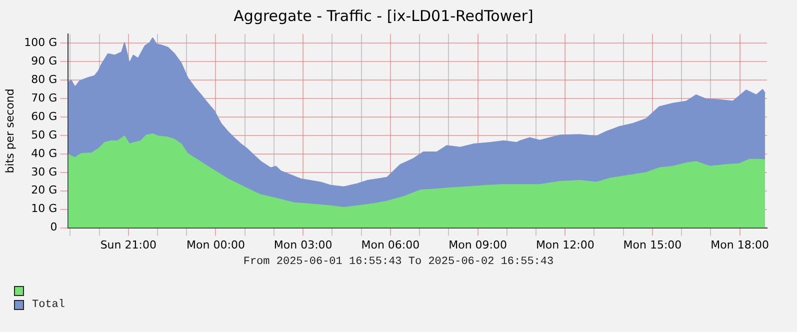 The height and width of the screenshot is (332, 797). Describe the element at coordinates (44, 153) in the screenshot. I see `y-tick-label: 40 G` at that location.